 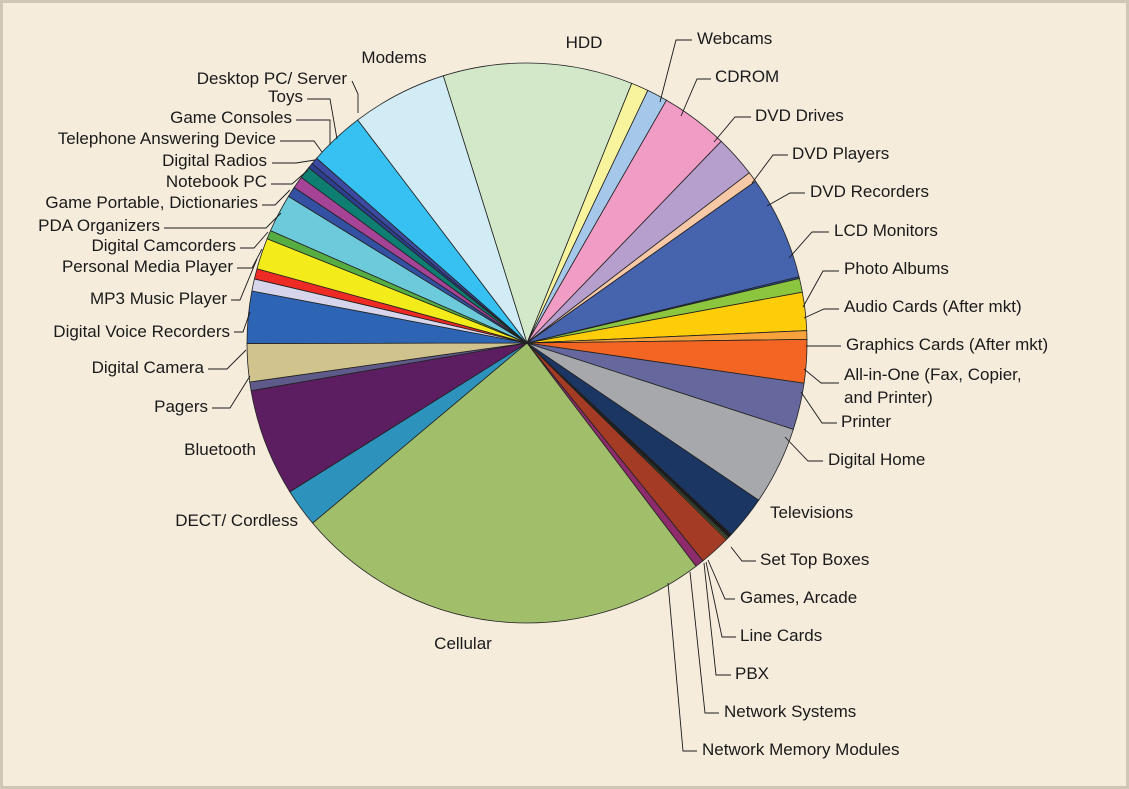 I want to click on leader-line-mp3-music-player, so click(x=244, y=279).